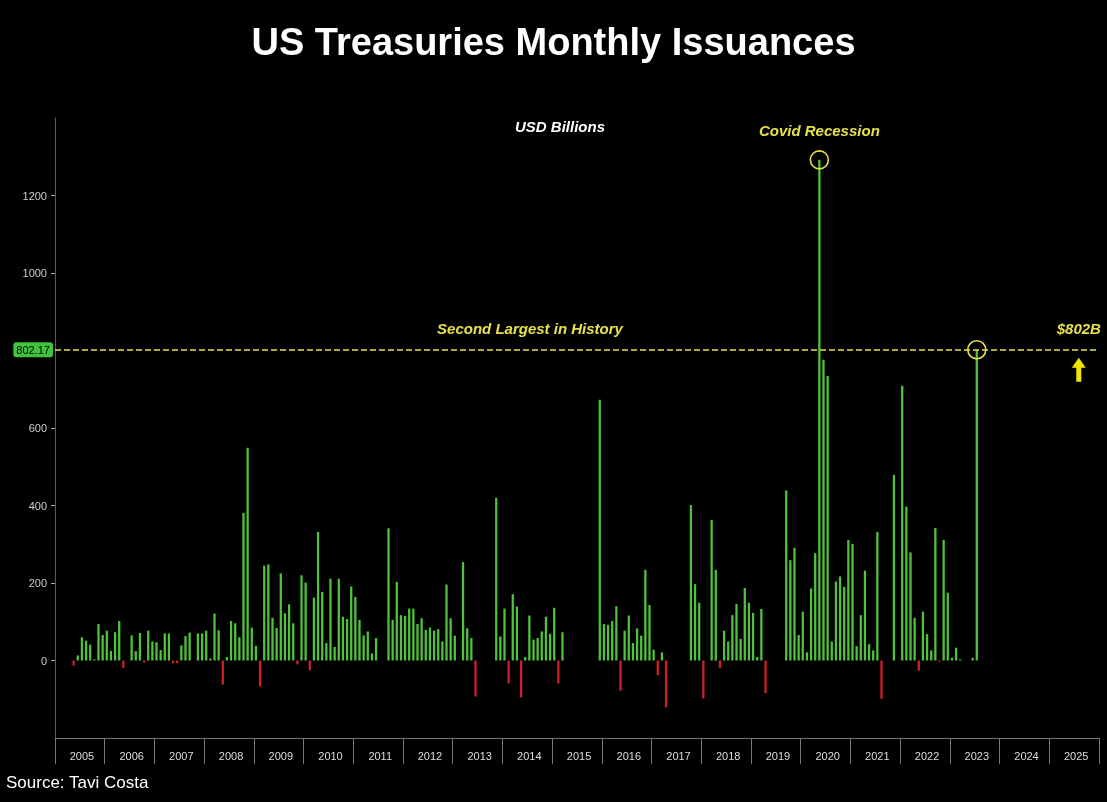  Describe the element at coordinates (977, 755) in the screenshot. I see `x-tick-label: 2023` at that location.